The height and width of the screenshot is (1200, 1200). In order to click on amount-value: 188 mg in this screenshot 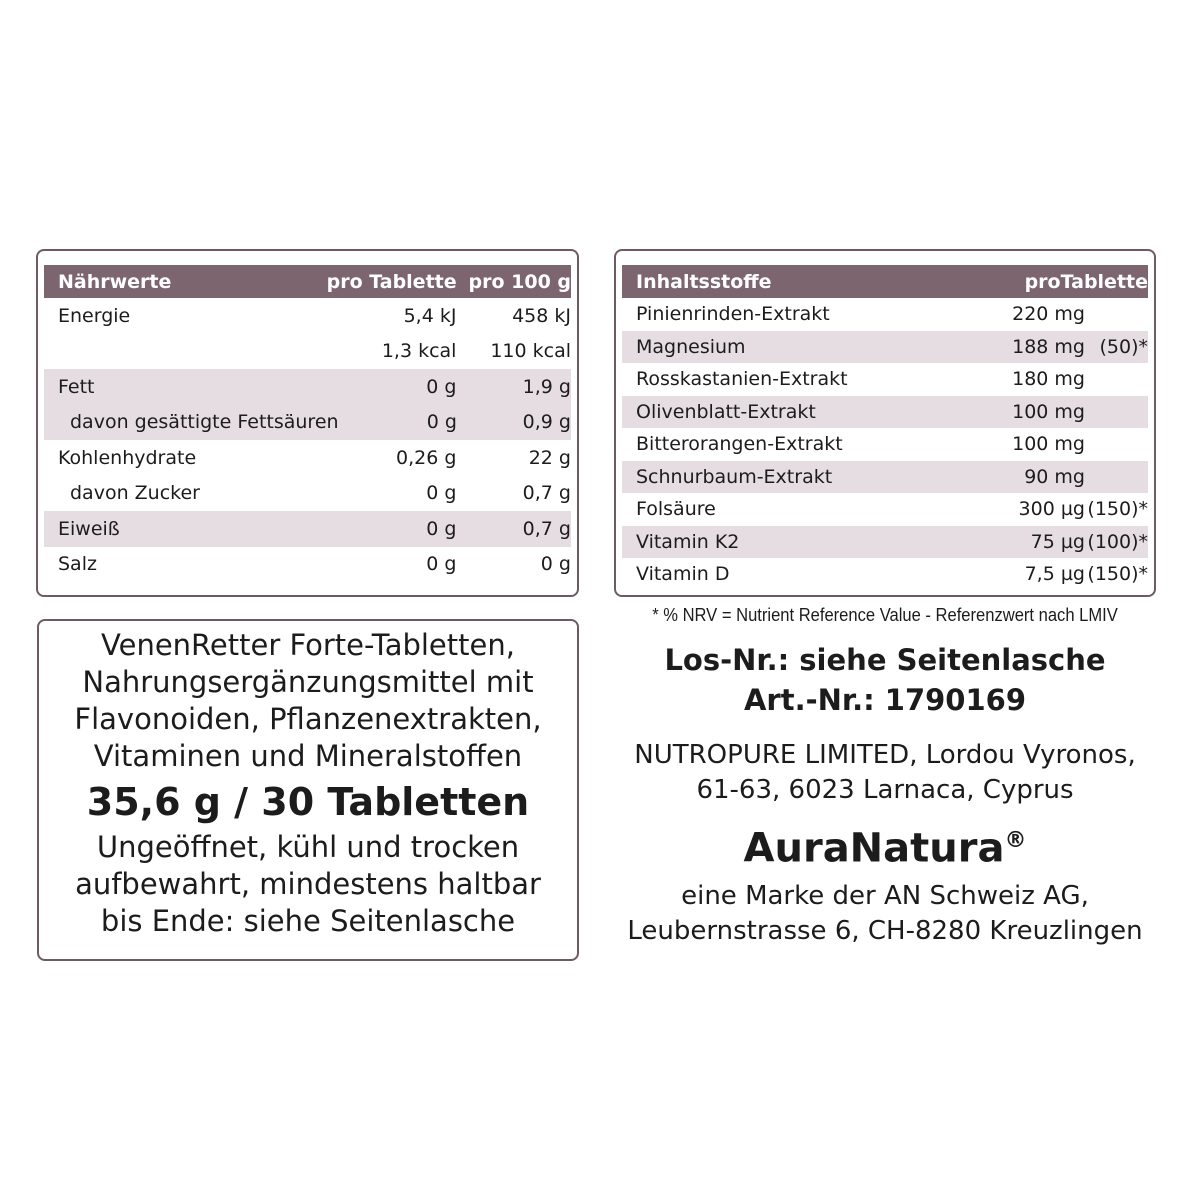, I will do `click(1048, 346)`.